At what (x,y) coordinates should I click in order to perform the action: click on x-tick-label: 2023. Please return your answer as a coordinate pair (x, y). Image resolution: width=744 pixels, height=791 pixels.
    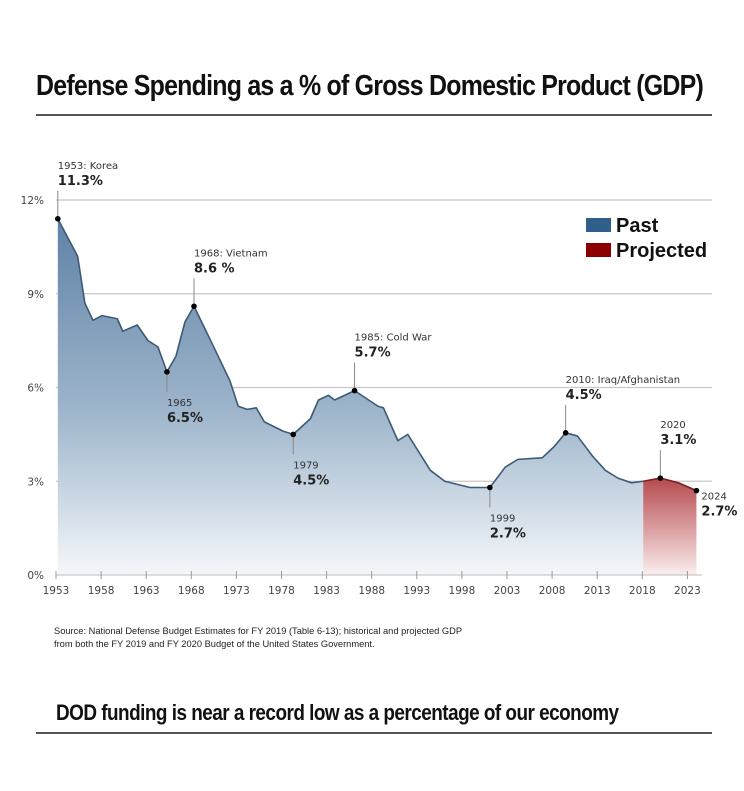
    Looking at the image, I should click on (687, 591).